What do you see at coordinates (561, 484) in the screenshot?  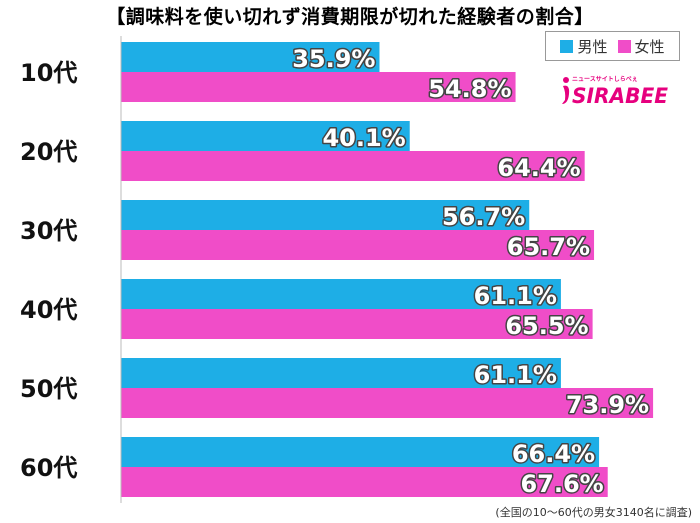 I see `female-value-label: 67.6%` at bounding box center [561, 484].